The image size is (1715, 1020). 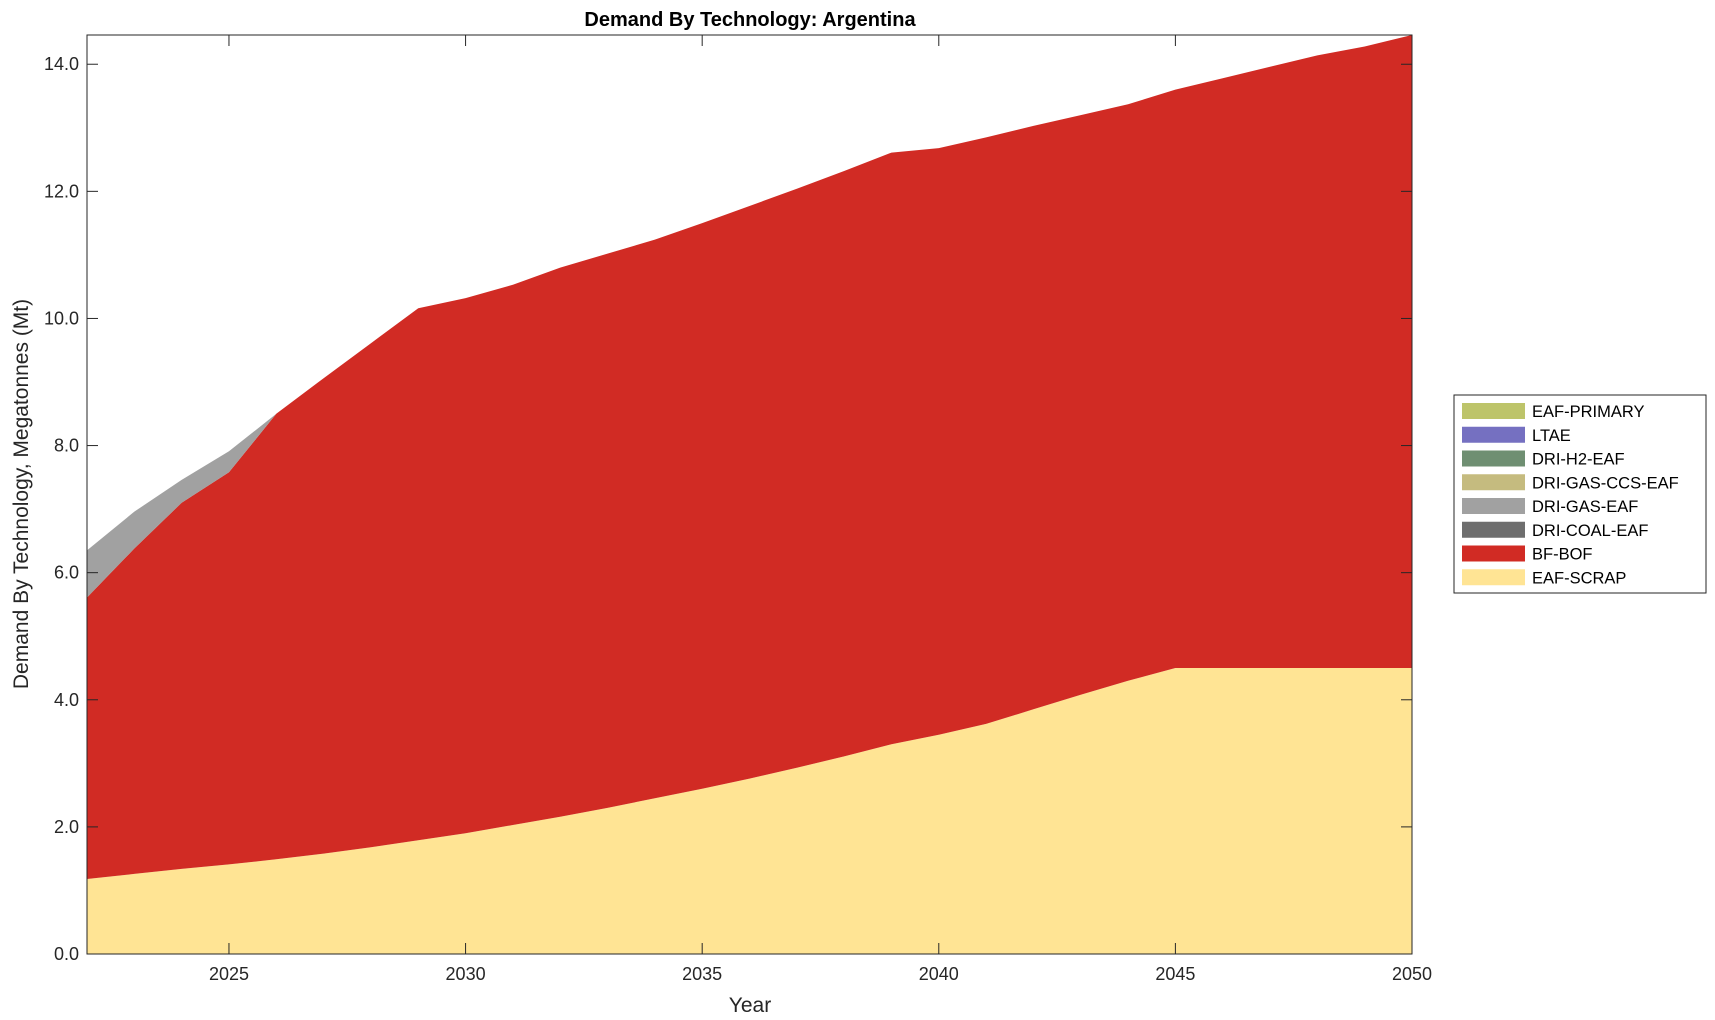 What do you see at coordinates (466, 509) in the screenshot?
I see `x-tick: 2030` at bounding box center [466, 509].